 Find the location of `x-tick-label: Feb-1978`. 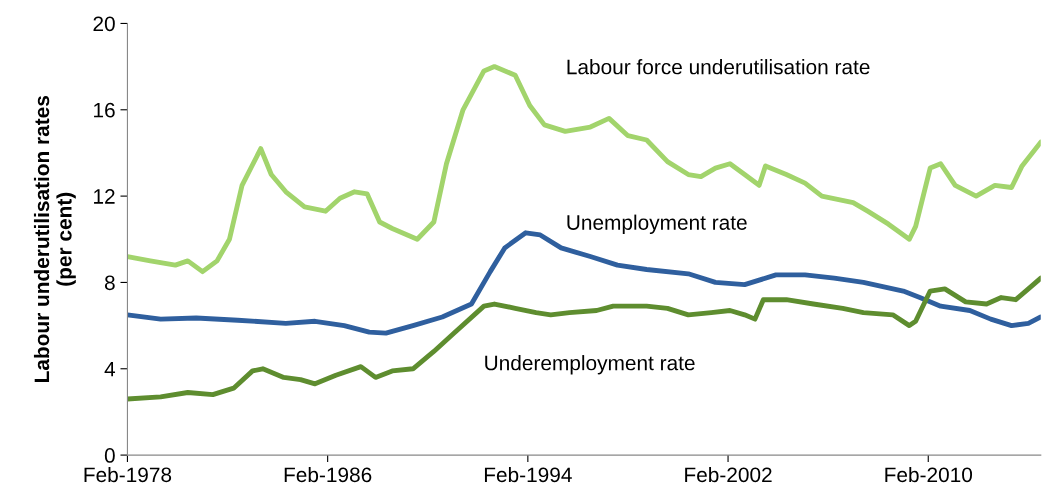

x-tick-label: Feb-1978 is located at coordinates (128, 474).